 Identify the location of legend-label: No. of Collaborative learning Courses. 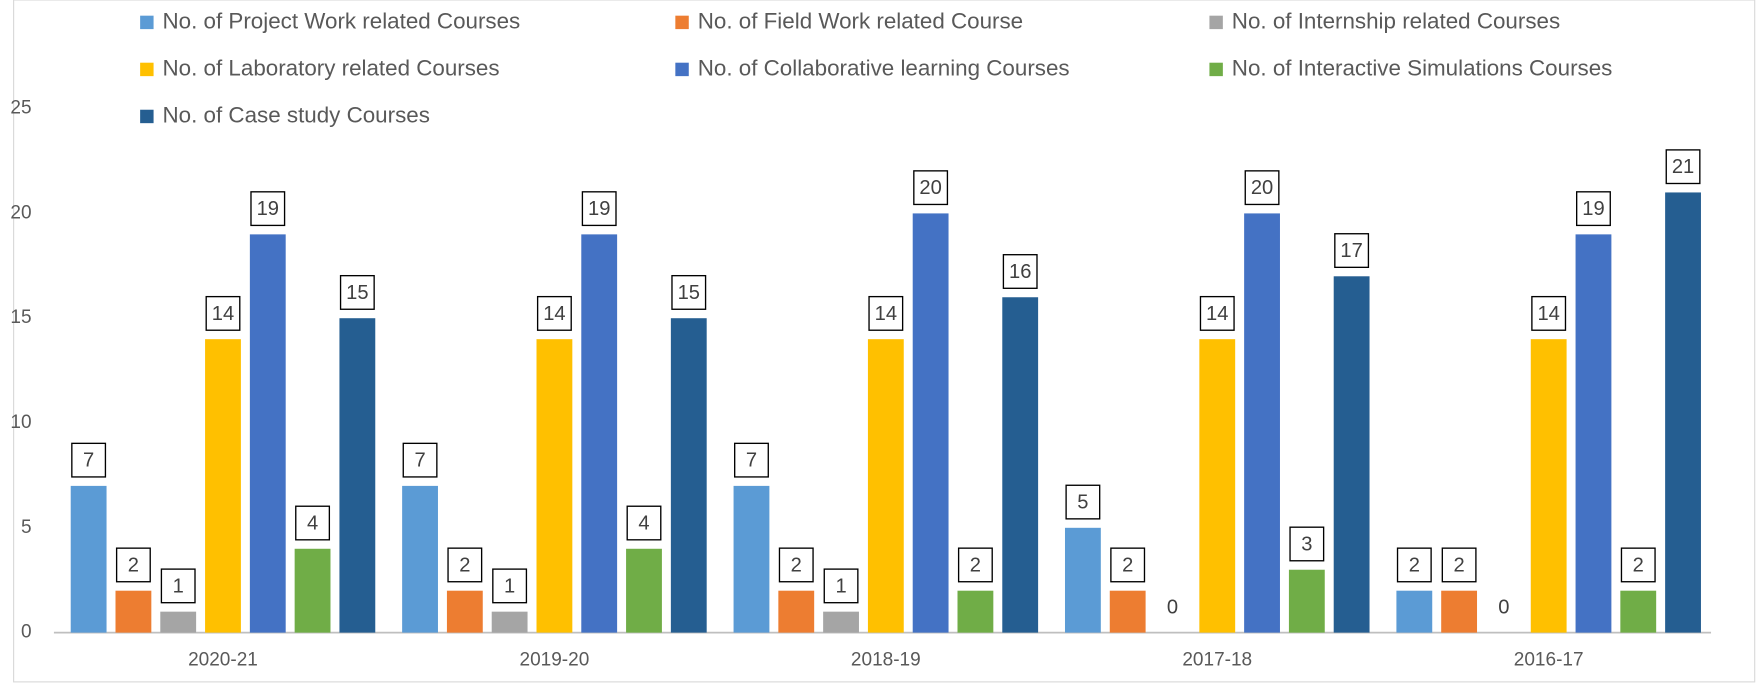
(884, 67).